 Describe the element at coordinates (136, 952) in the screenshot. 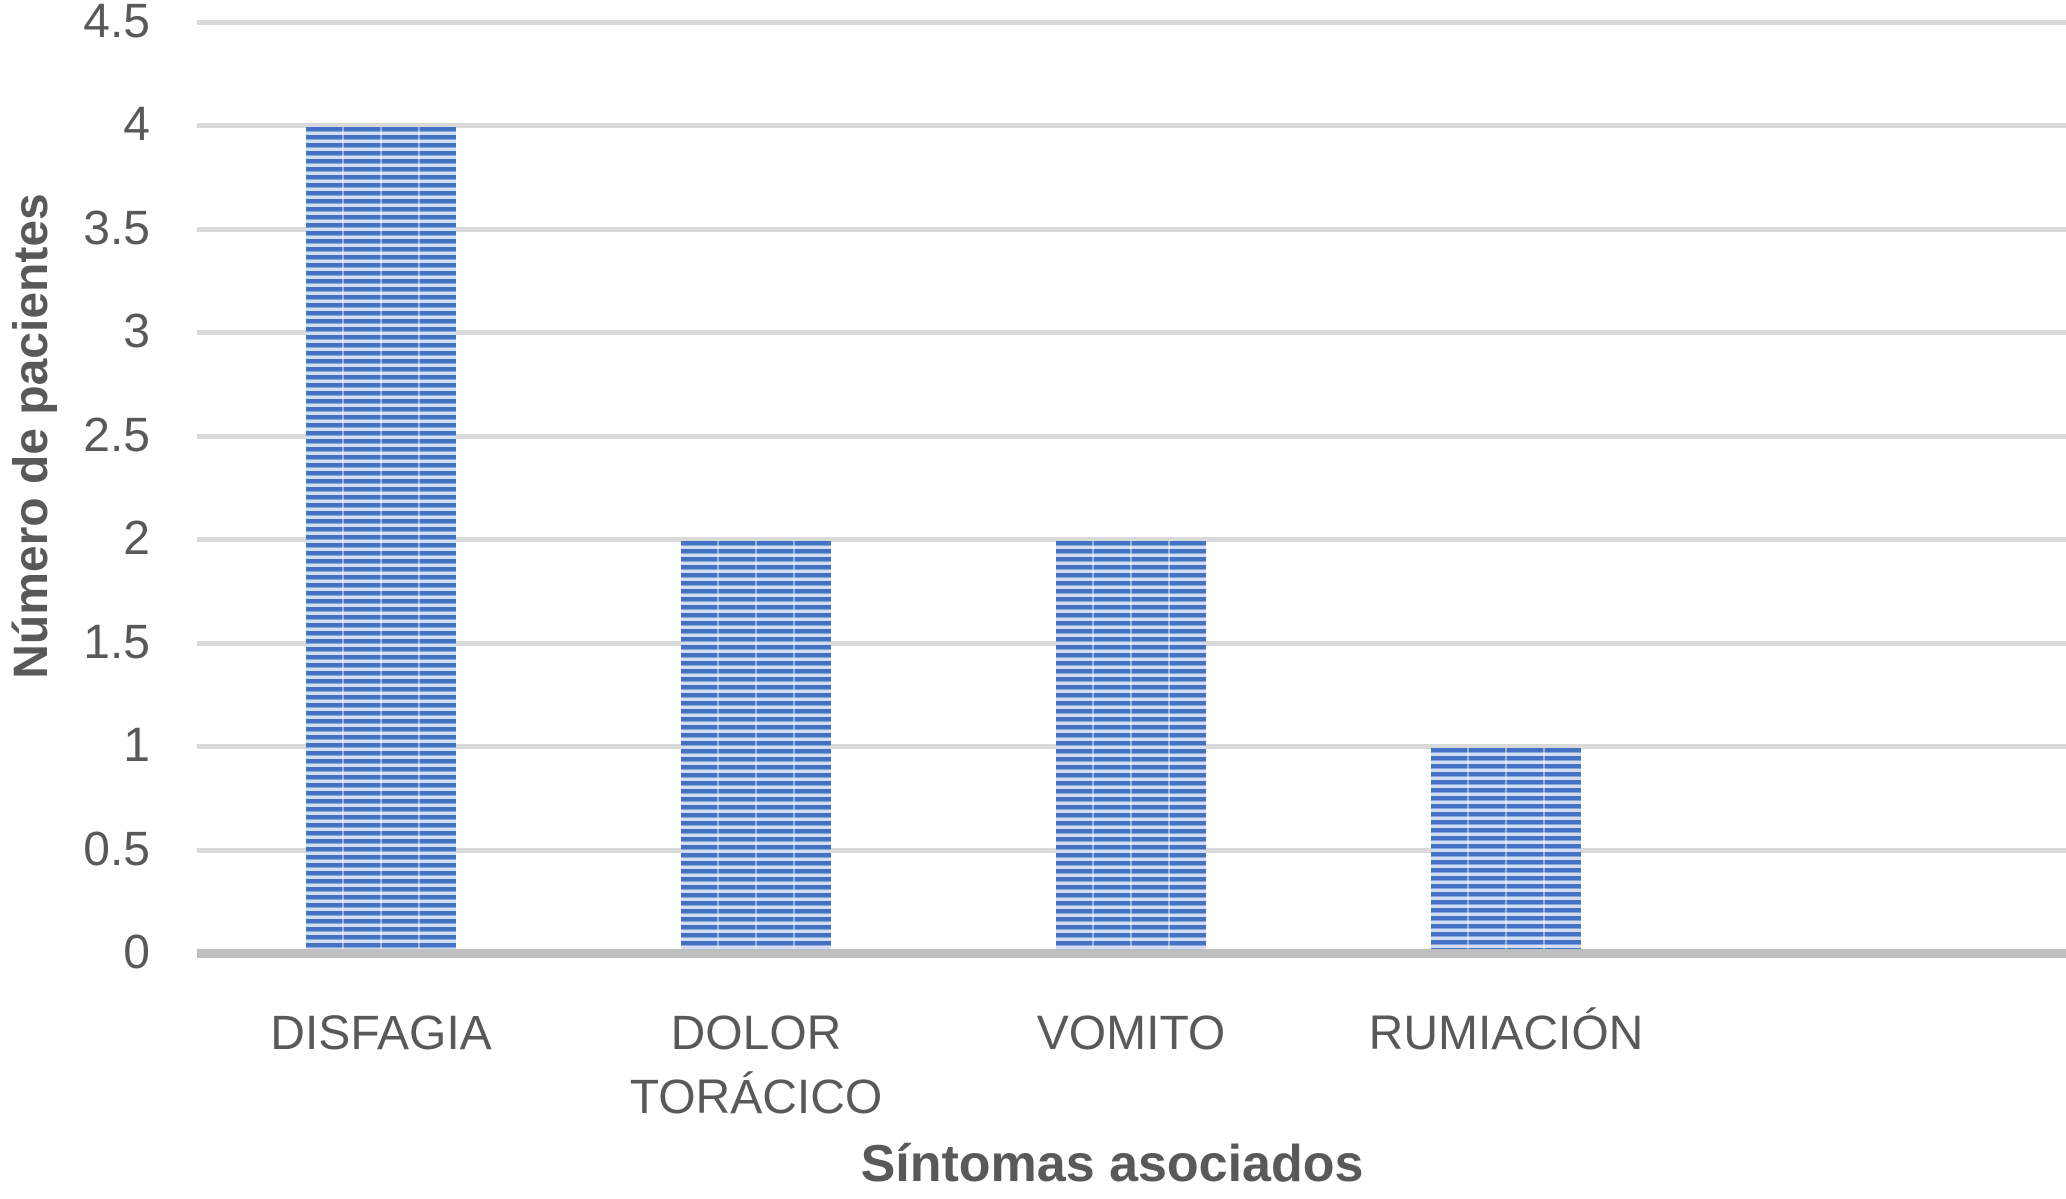

I see `y-tick-label: 0` at that location.